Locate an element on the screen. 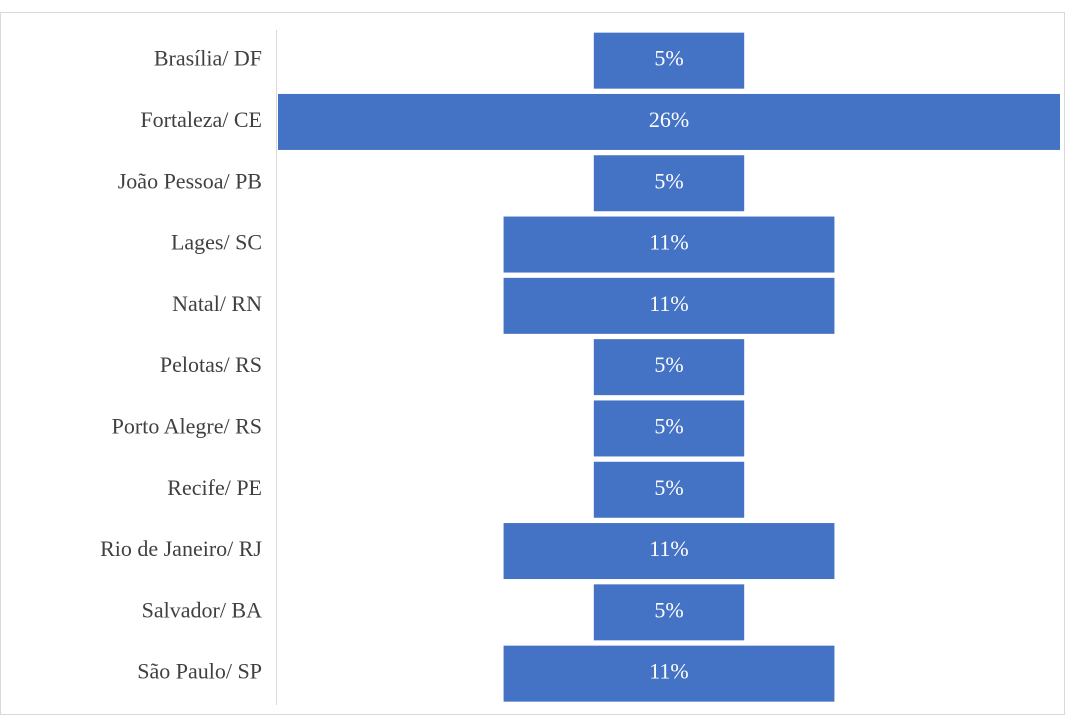 The width and height of the screenshot is (1065, 715). category-label: Natal/ RN is located at coordinates (217, 303).